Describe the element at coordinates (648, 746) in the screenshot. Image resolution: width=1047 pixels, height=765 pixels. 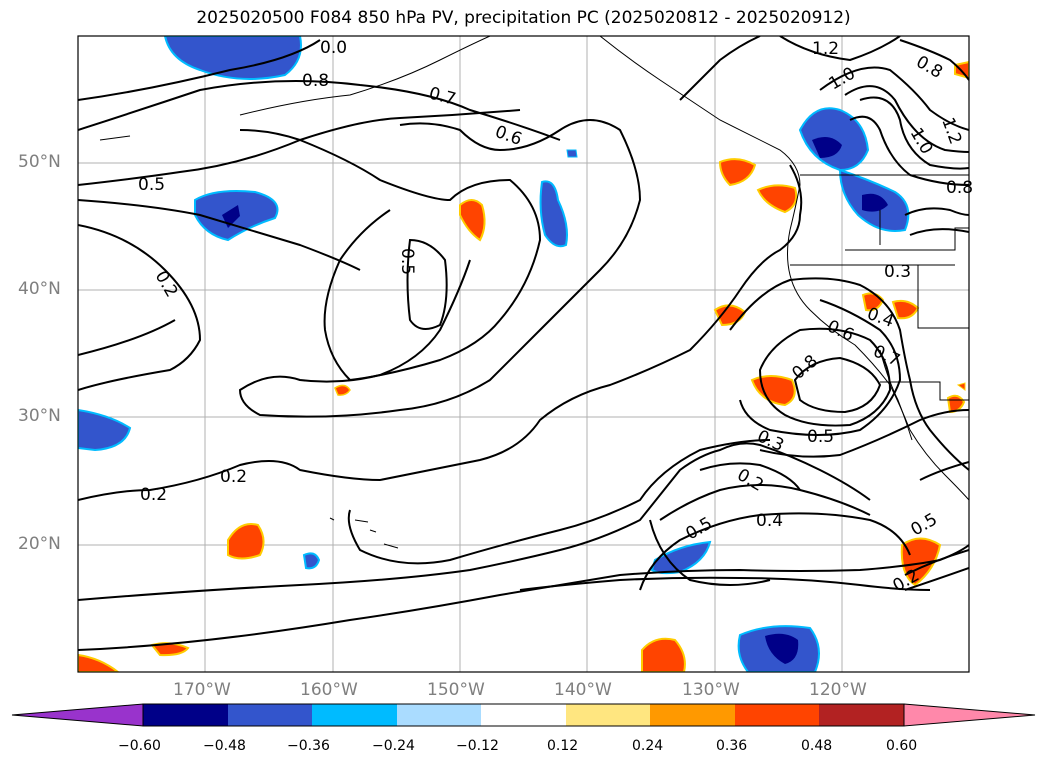
I see `colorbar-tick-label: 0.24` at that location.